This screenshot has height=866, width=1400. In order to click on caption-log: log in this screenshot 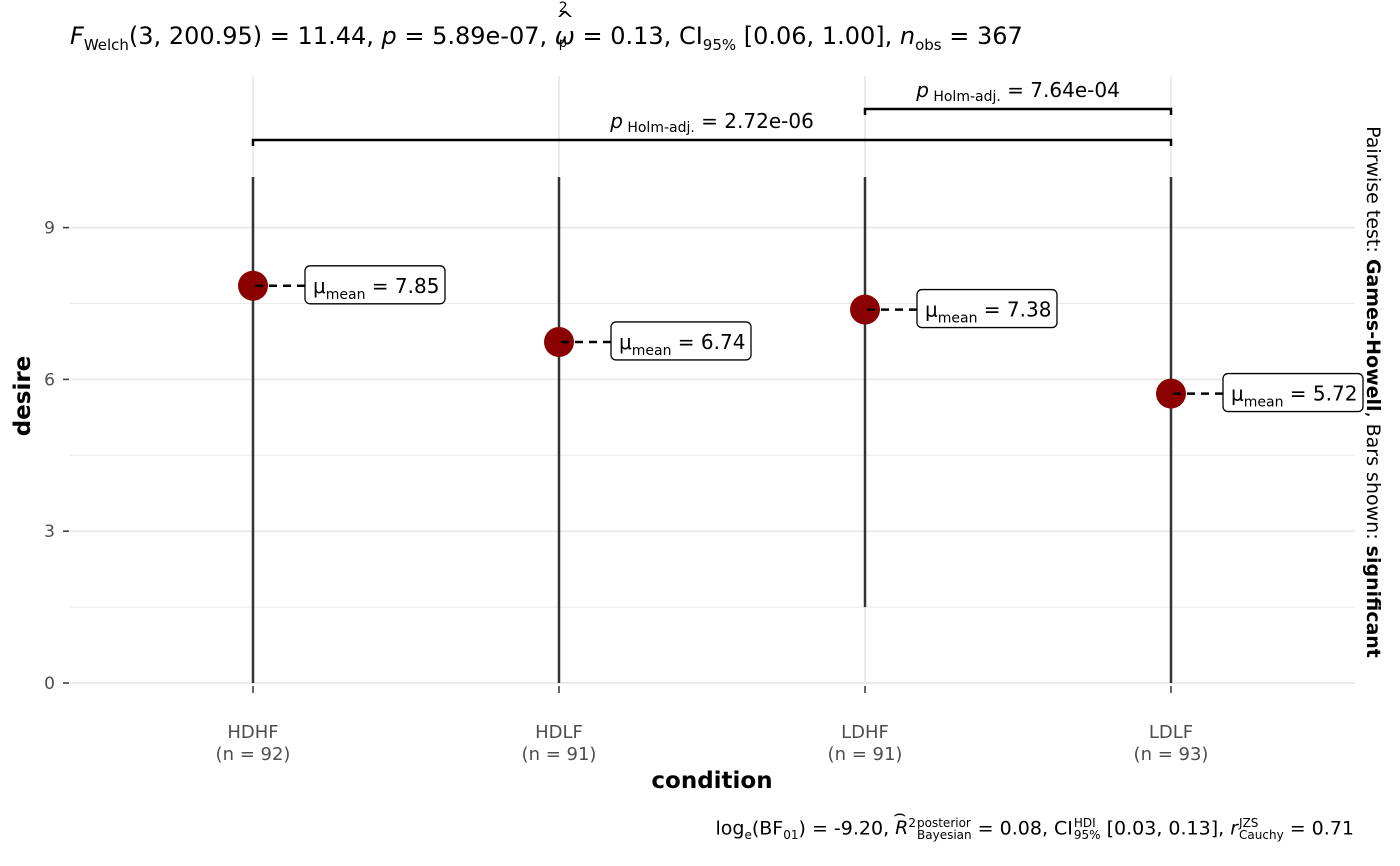, I will do `click(730, 828)`.